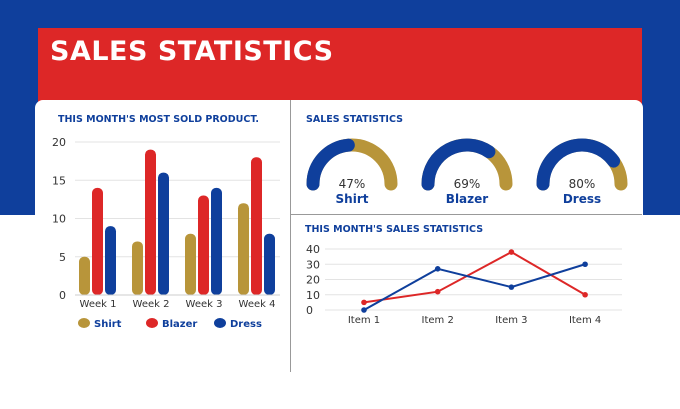 The height and width of the screenshot is (409, 680). Describe the element at coordinates (204, 304) in the screenshot. I see `bar-x-tick: Week 3` at that location.